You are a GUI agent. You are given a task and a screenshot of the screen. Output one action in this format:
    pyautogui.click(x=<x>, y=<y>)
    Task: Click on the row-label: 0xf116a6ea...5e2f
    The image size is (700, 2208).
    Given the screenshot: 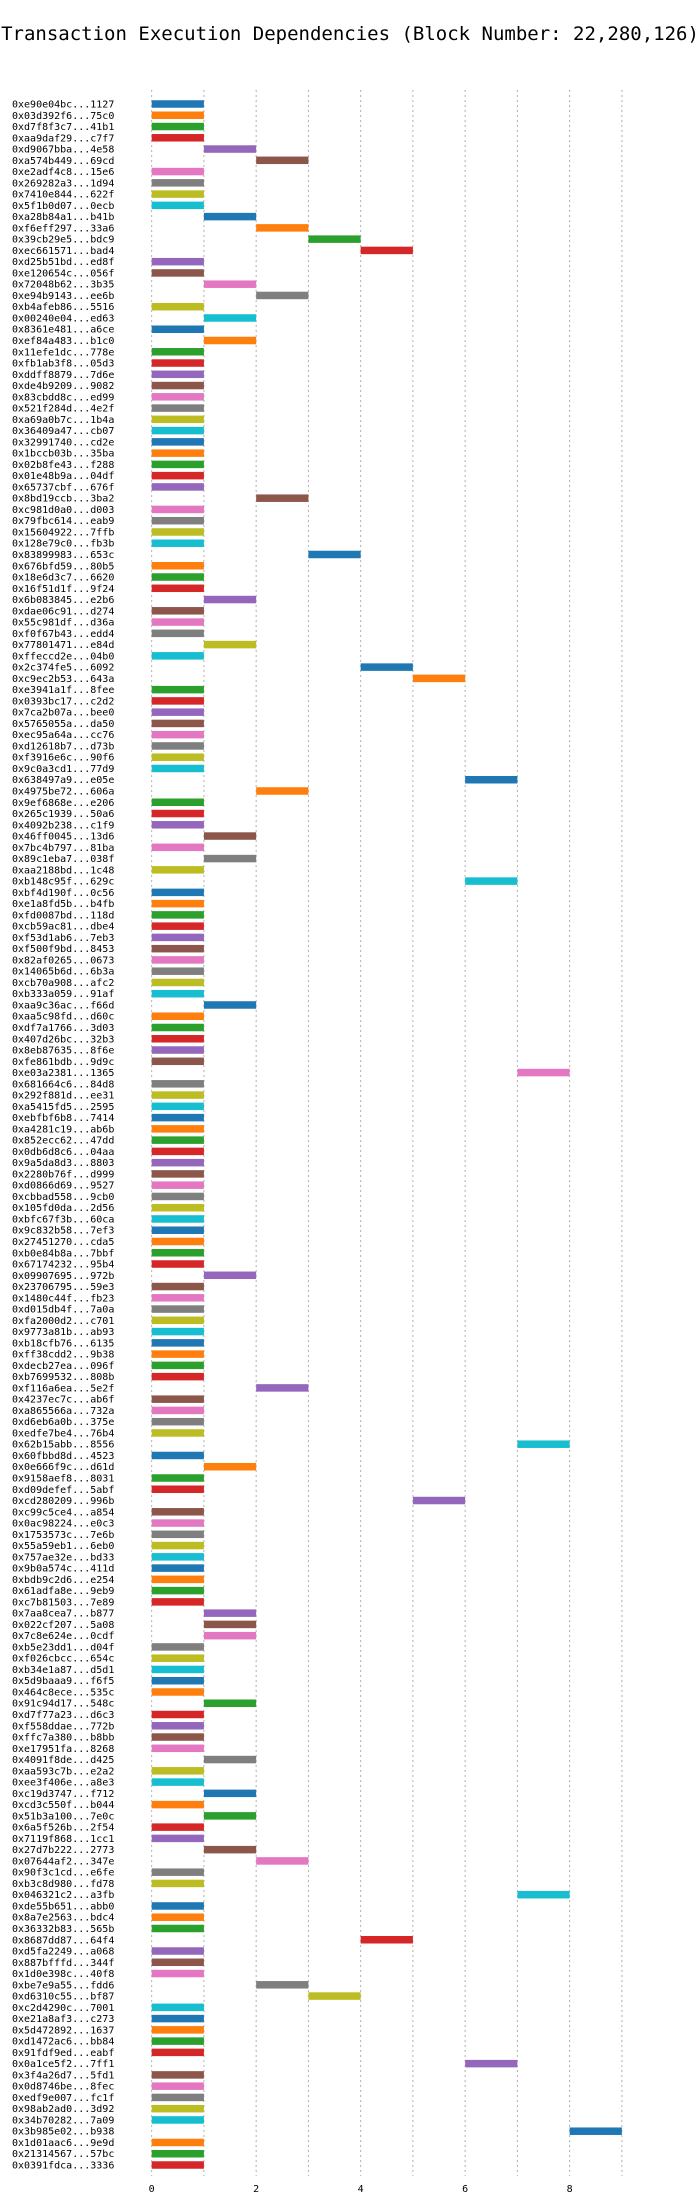 What is the action you would take?
    pyautogui.click(x=63, y=1388)
    